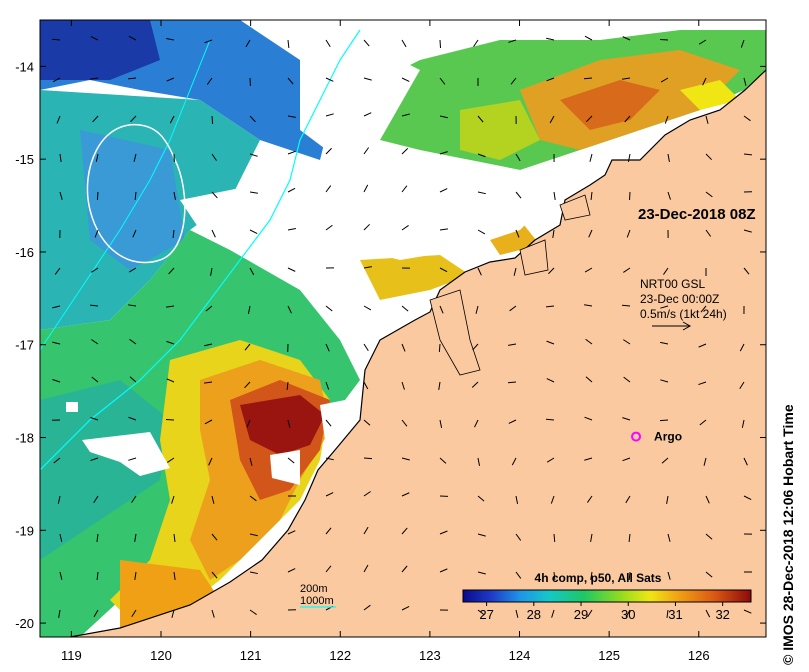 This screenshot has height=672, width=809. What do you see at coordinates (636, 436) in the screenshot?
I see `argo-float-marker` at bounding box center [636, 436].